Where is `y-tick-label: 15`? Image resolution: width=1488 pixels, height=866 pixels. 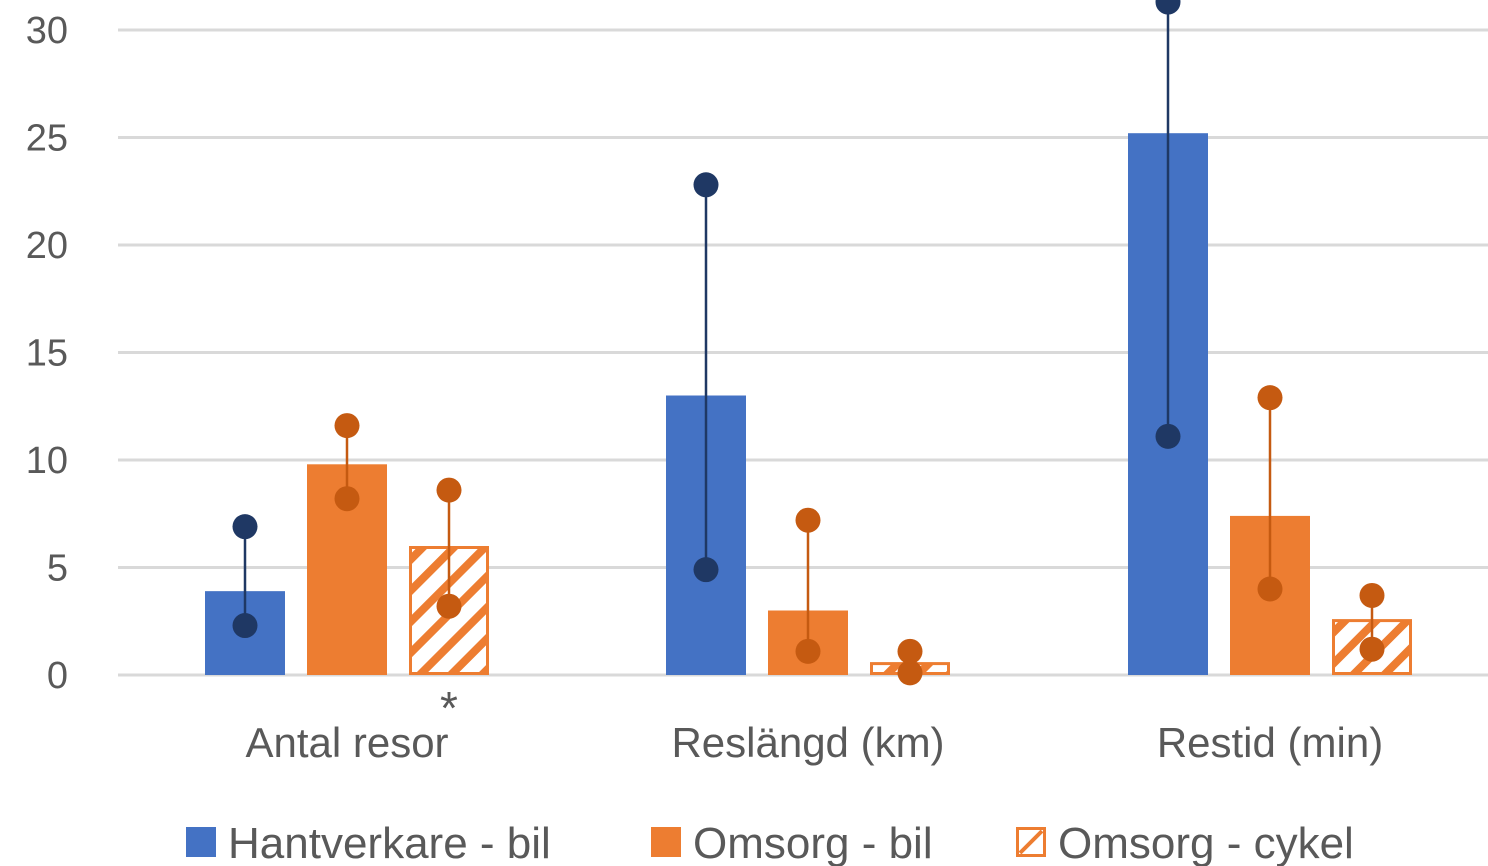
y-tick-label: 15 is located at coordinates (47, 354).